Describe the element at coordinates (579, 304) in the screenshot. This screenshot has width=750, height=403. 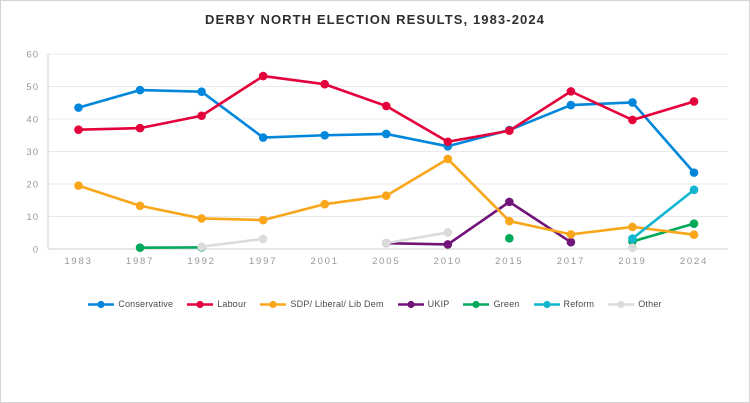
I see `legend-label: Reform` at that location.